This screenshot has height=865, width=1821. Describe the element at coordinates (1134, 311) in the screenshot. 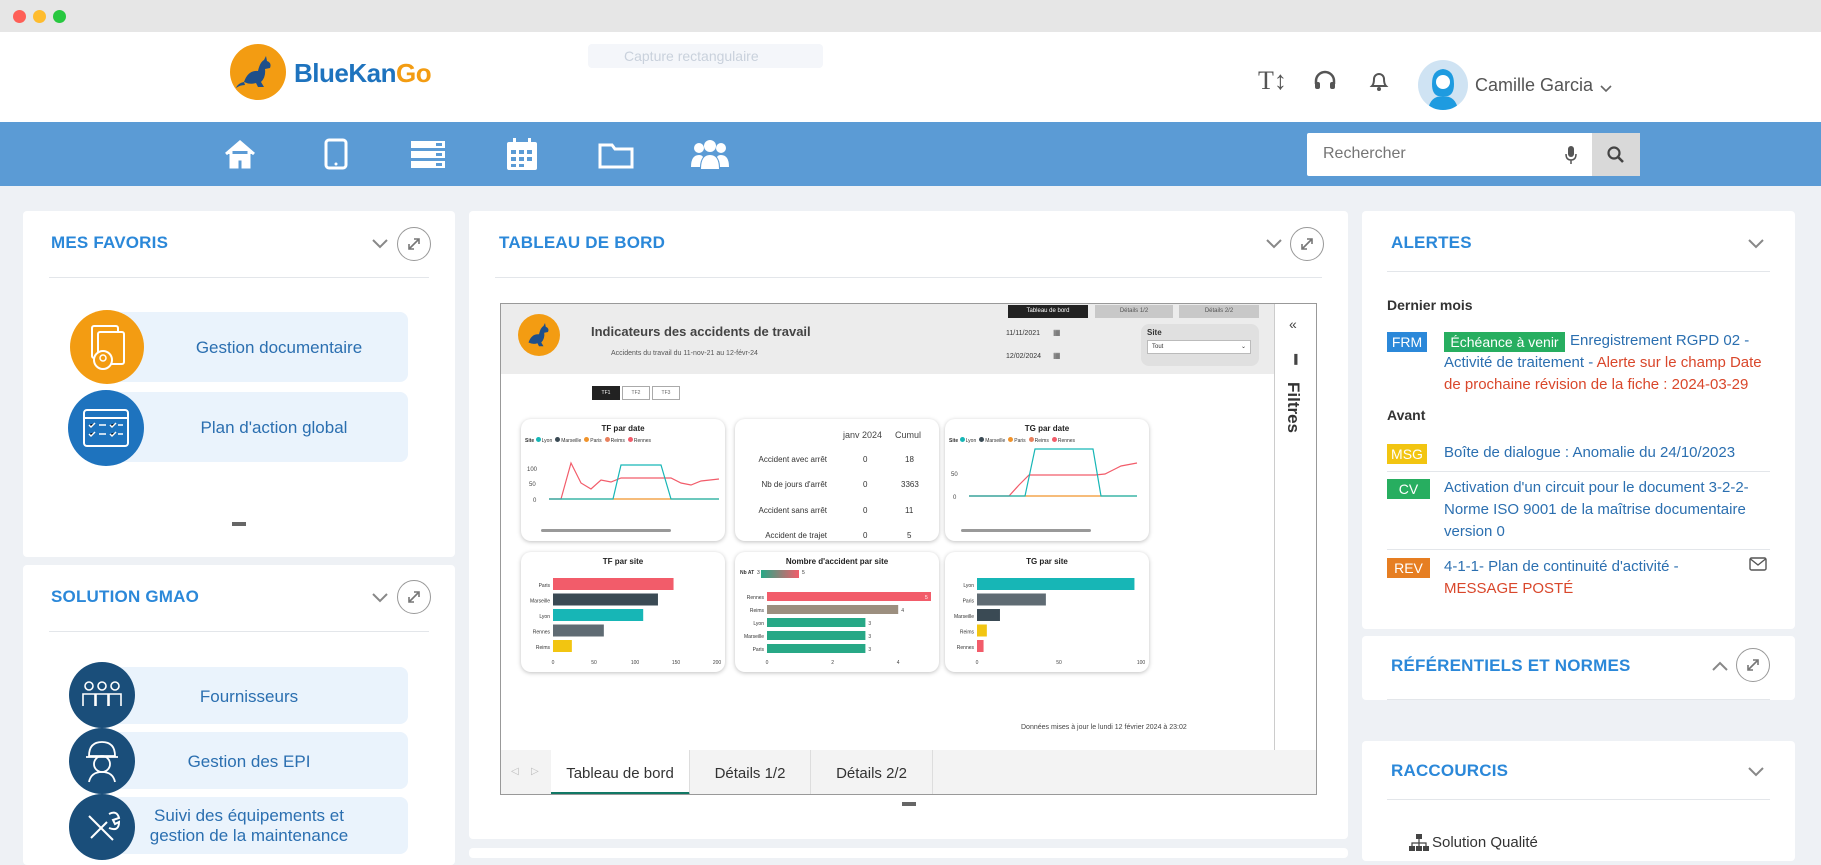

I see `report-tab: Détails 1/2` at that location.